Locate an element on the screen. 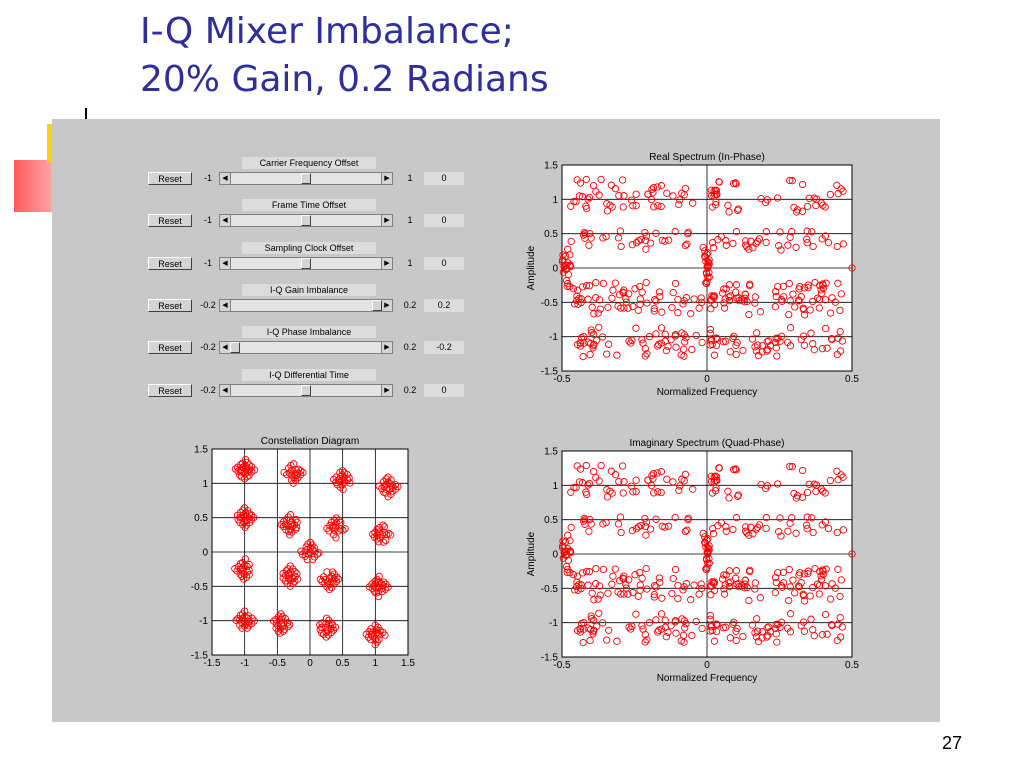 Image resolution: width=1024 pixels, height=768 pixels. y-tick-label: 1 is located at coordinates (555, 200).